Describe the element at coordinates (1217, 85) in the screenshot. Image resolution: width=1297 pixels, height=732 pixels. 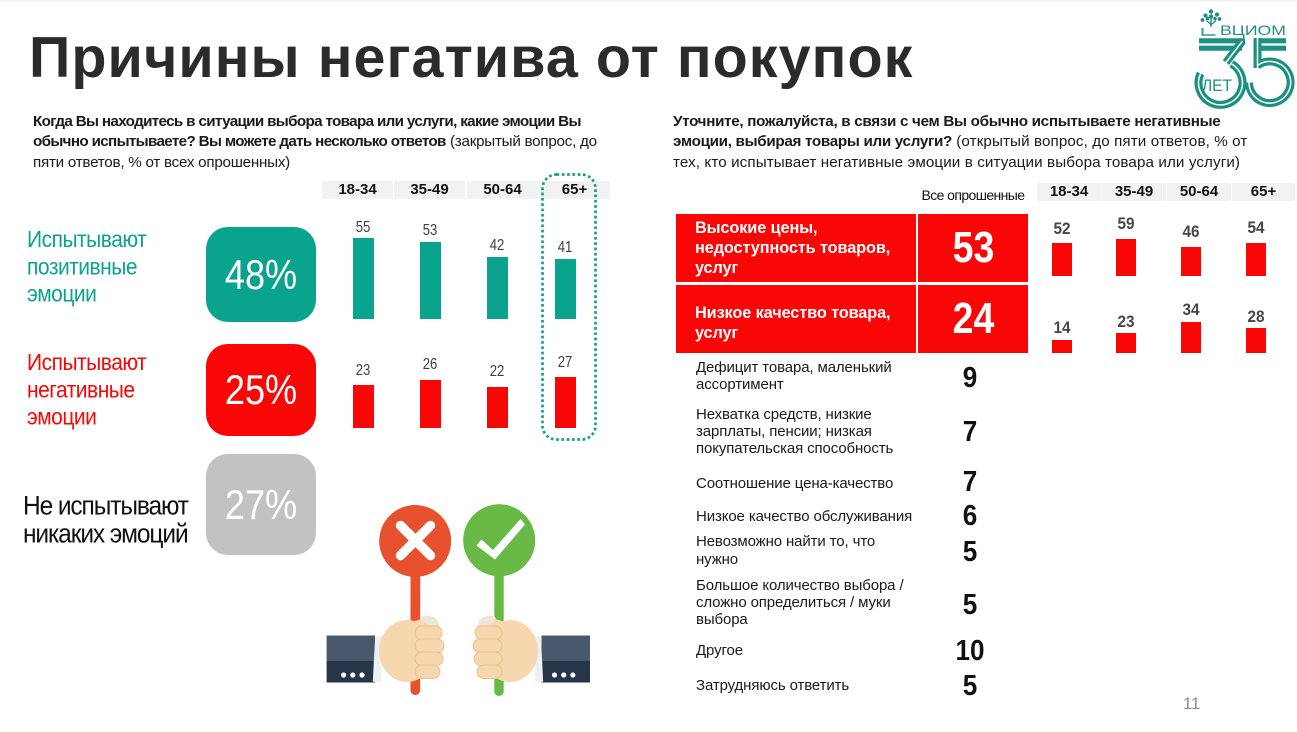
I see `svg-text: ЛЕТ` at that location.